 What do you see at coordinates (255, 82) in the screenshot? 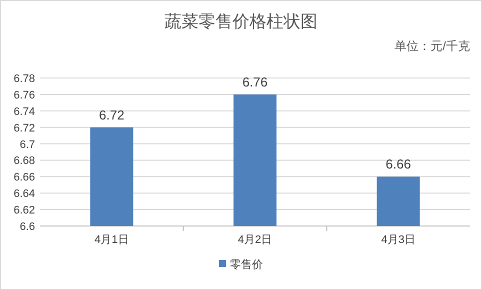
I see `data-label: 6.76` at bounding box center [255, 82].